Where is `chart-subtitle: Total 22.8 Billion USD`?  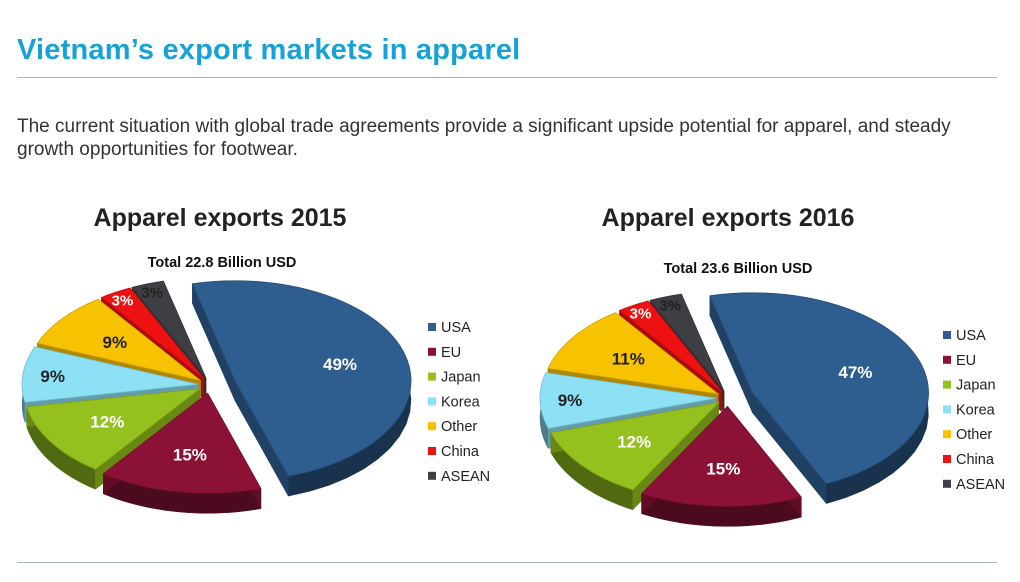 chart-subtitle: Total 22.8 Billion USD is located at coordinates (222, 263).